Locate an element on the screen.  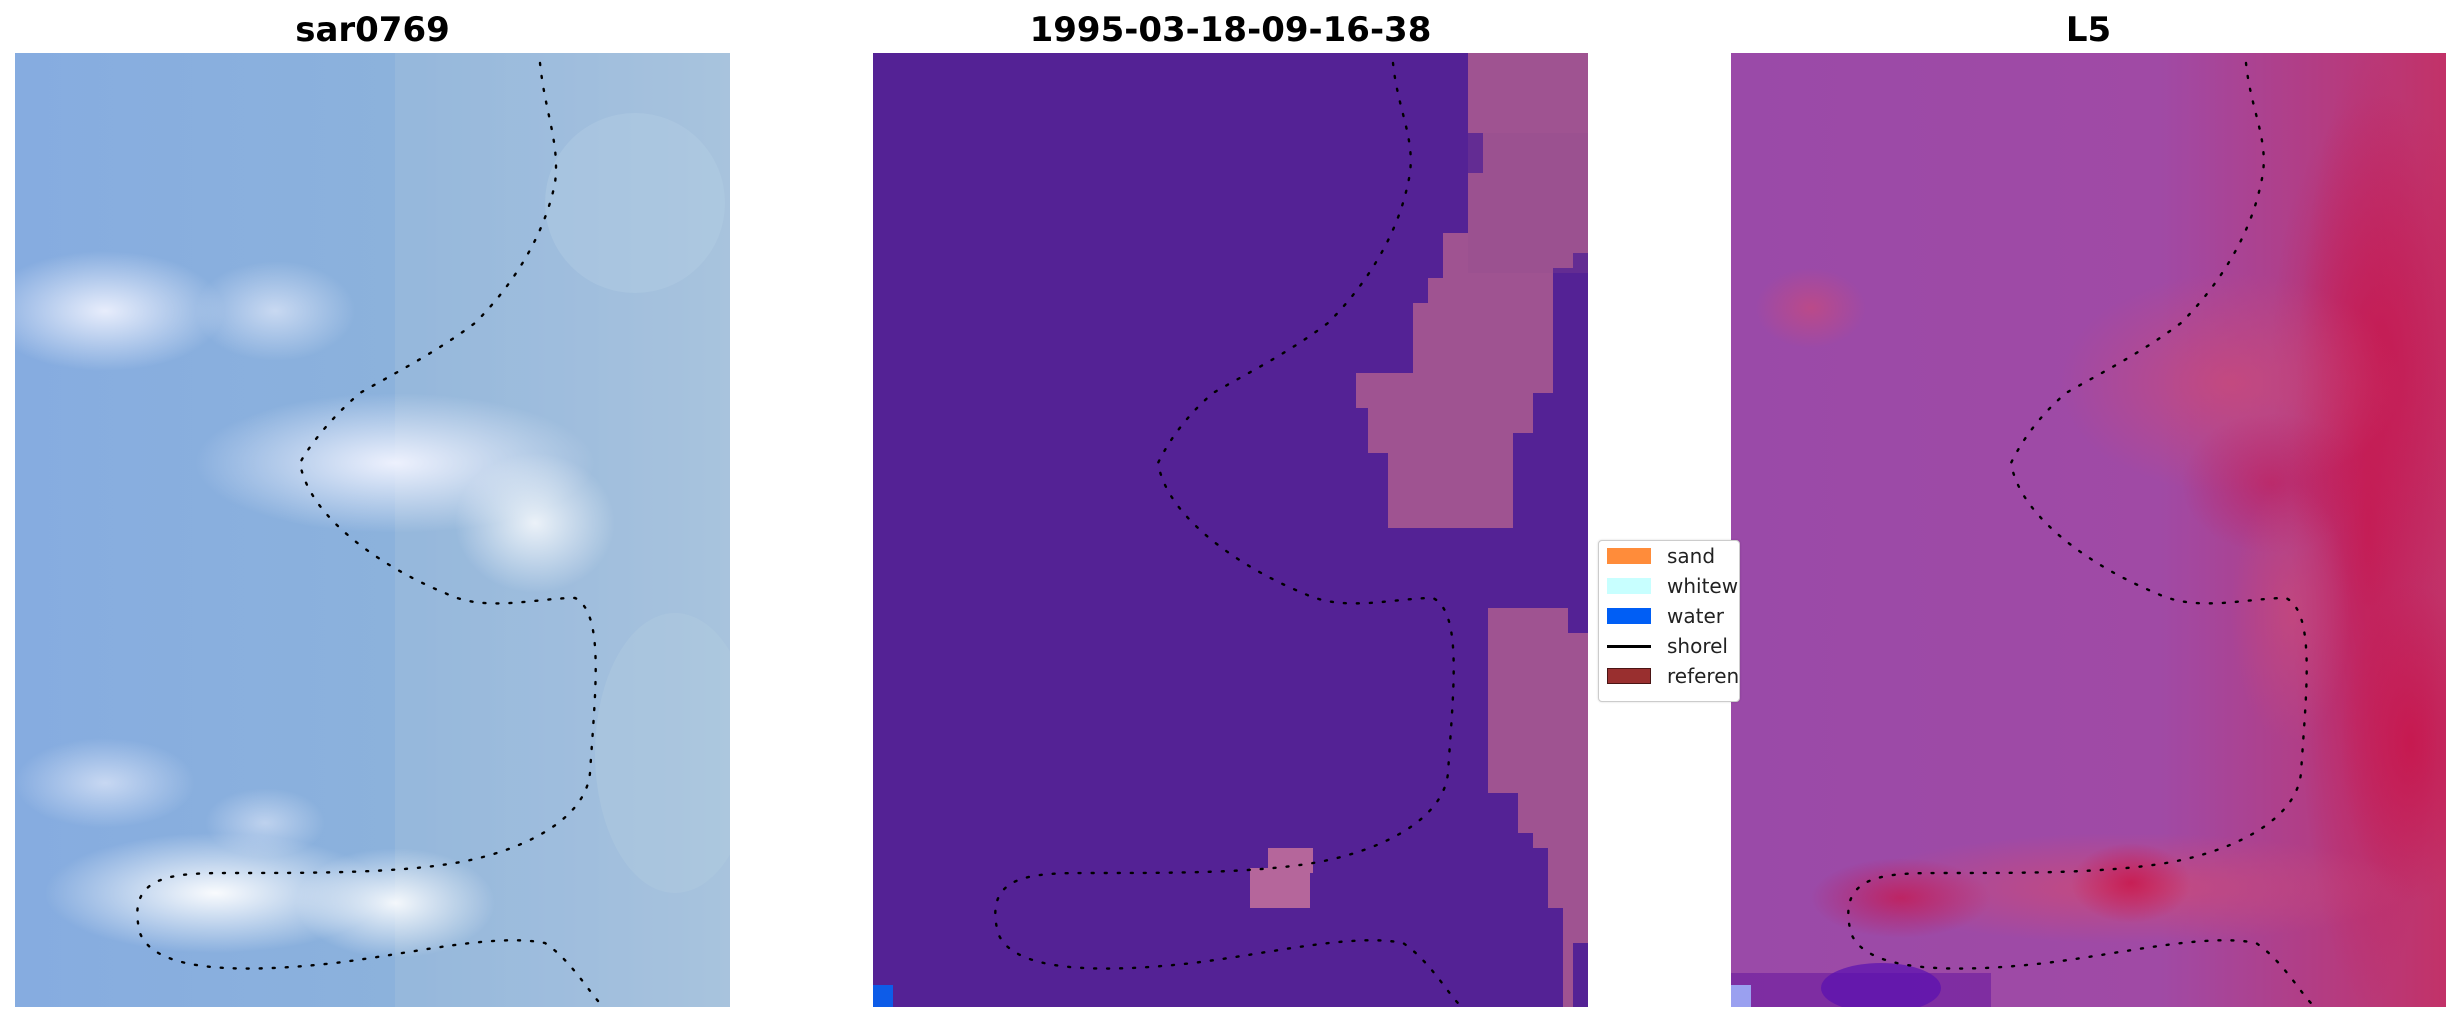
legend-label: referen is located at coordinates (1703, 676).